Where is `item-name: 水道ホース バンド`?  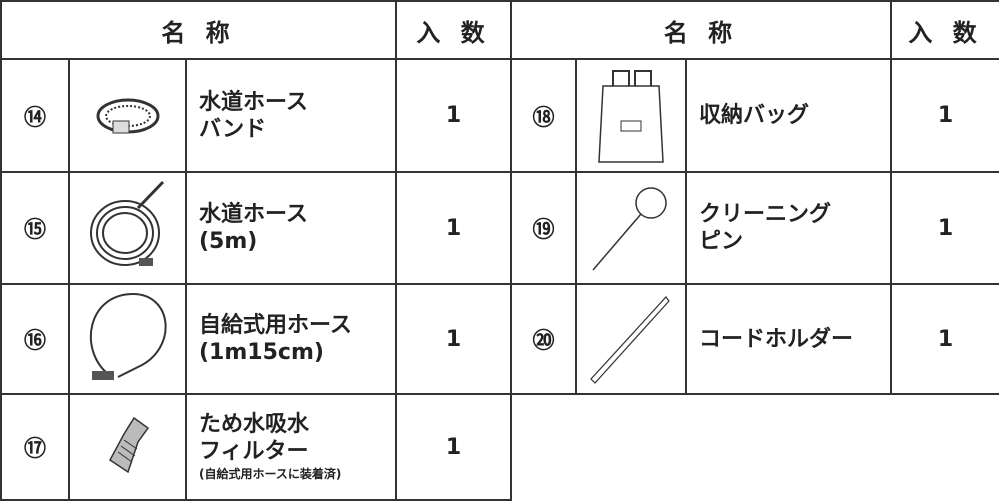
item-name: 水道ホース バンド is located at coordinates (291, 115).